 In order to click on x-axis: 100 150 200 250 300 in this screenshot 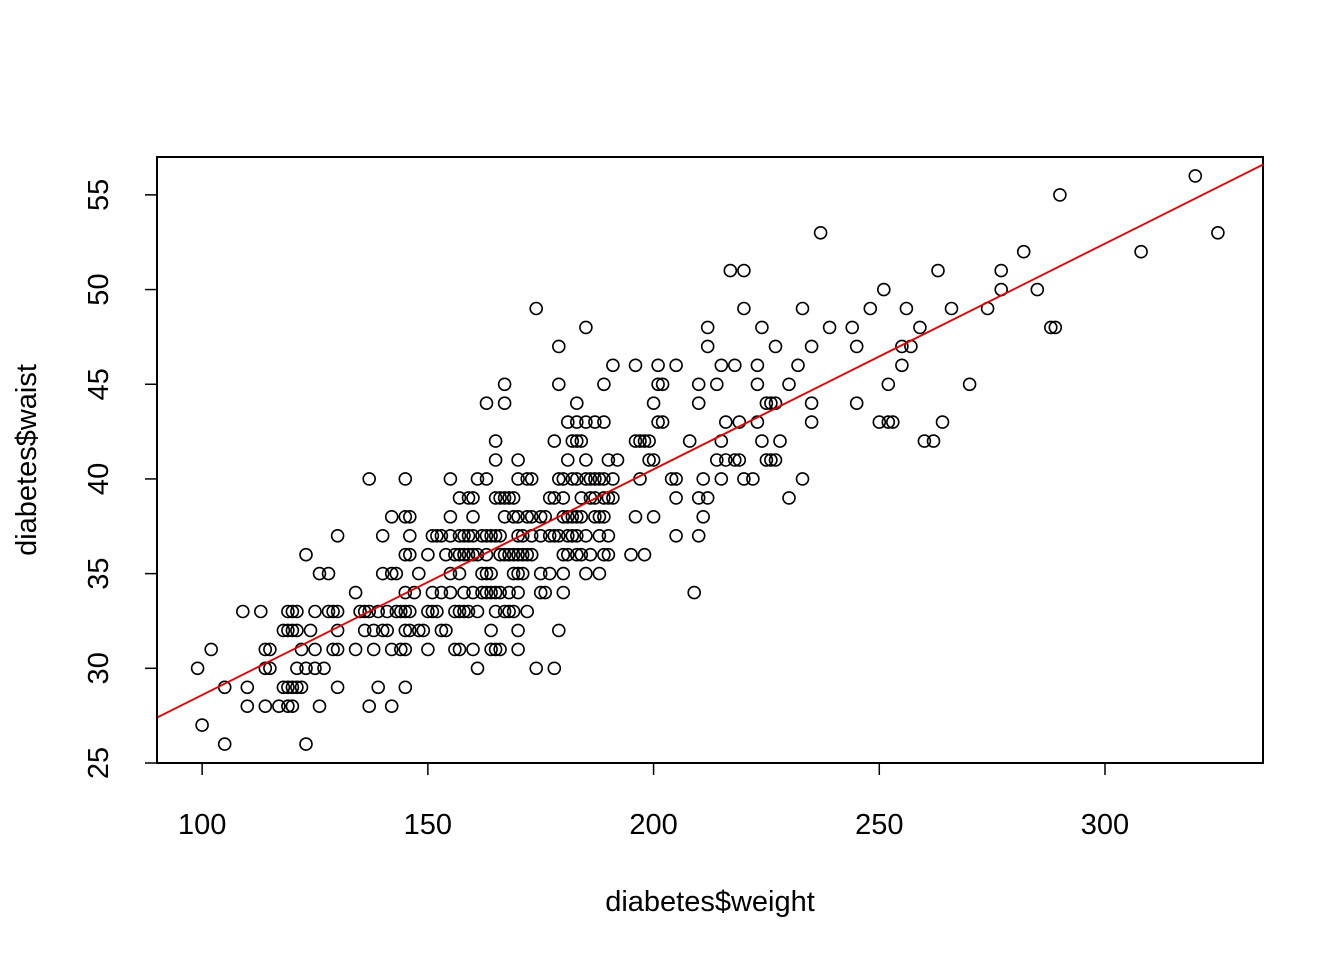, I will do `click(653, 801)`.